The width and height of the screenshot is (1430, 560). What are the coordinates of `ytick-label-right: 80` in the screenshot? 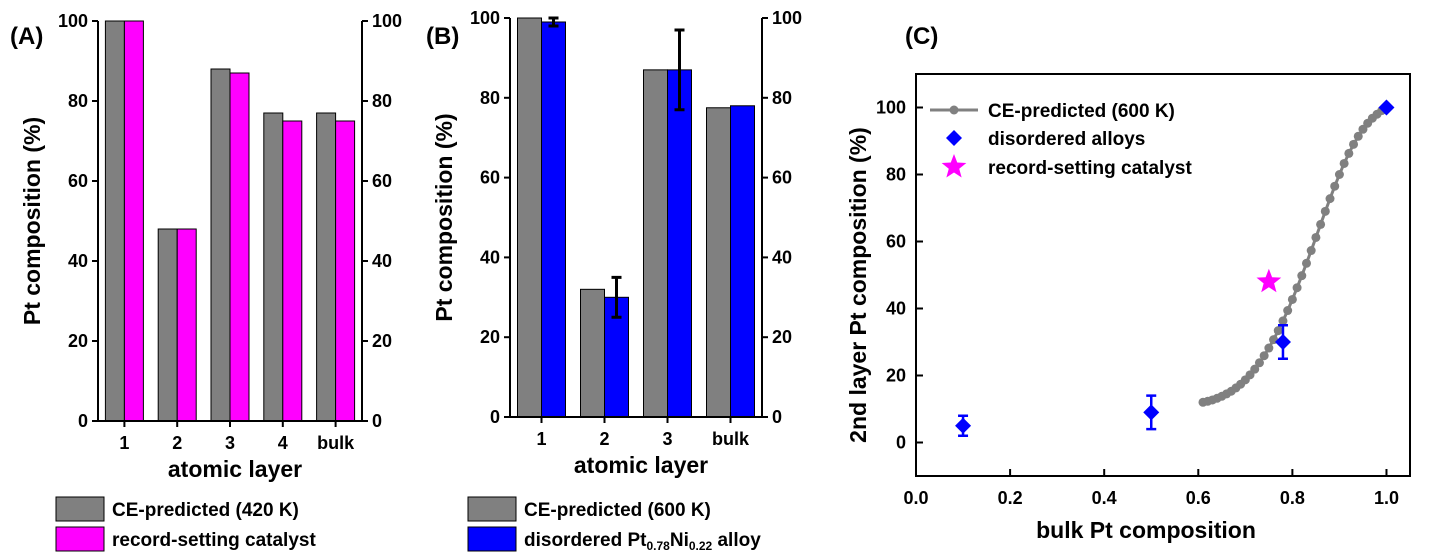 It's located at (382, 101).